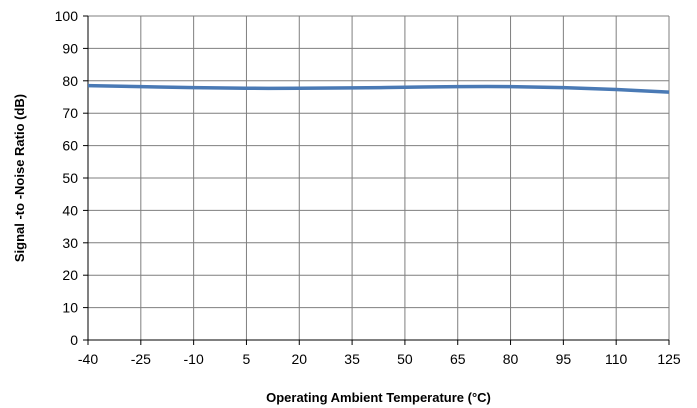  Describe the element at coordinates (88, 359) in the screenshot. I see `x-tick-label: -40` at that location.